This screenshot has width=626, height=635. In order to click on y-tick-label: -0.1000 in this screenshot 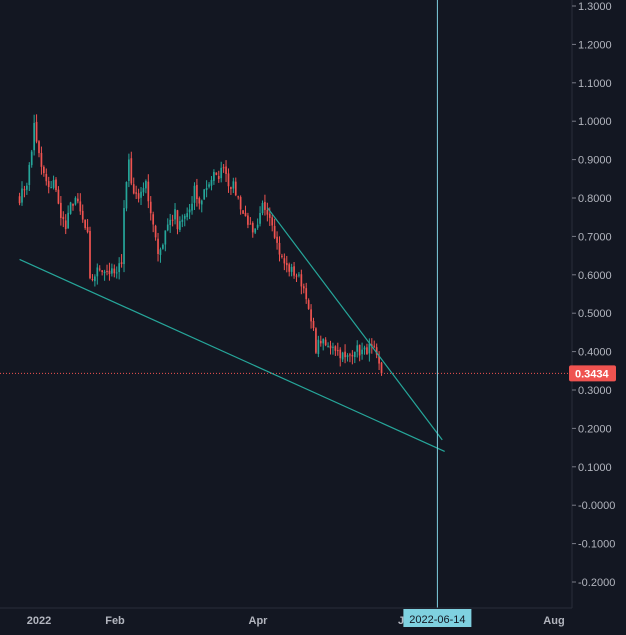, I will do `click(596, 545)`.